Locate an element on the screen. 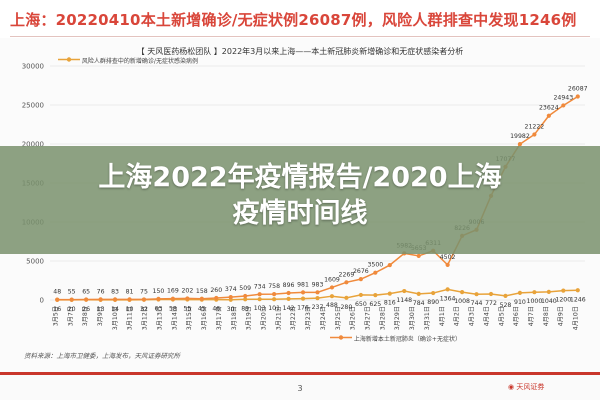 Image resolution: width=600 pixels, height=400 pixels. x-tick-label: 3月25日 is located at coordinates (338, 318).